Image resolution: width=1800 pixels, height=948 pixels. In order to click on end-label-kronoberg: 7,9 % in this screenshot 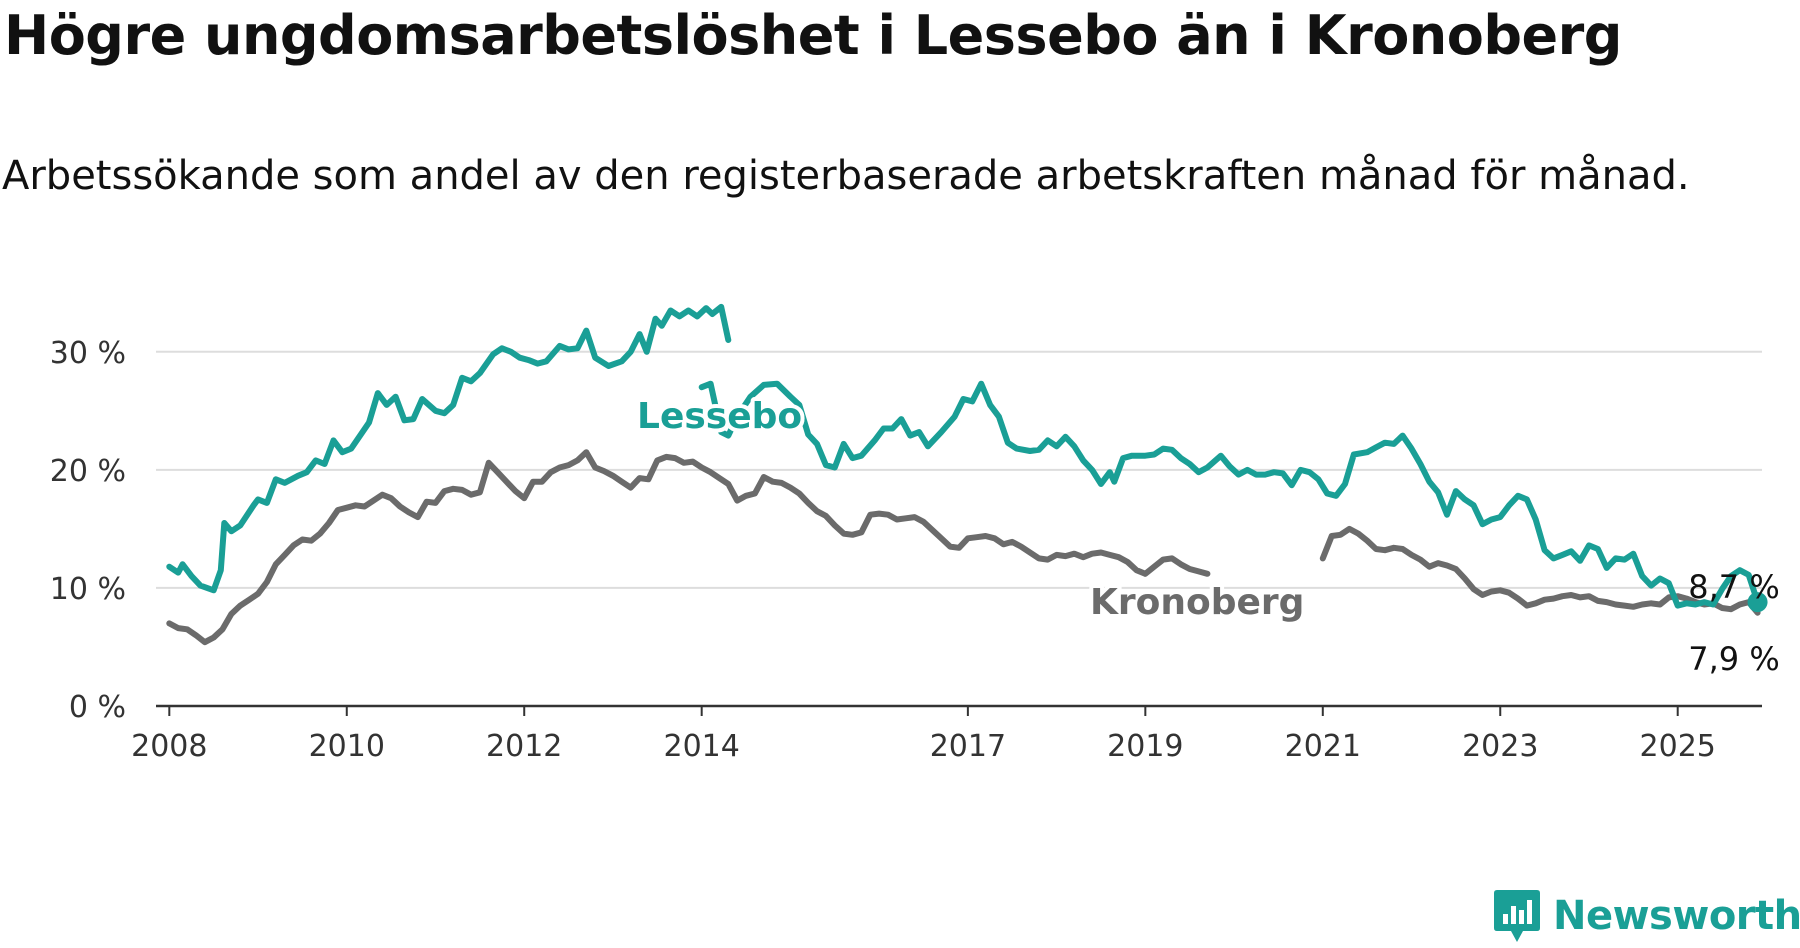, I will do `click(1733, 659)`.